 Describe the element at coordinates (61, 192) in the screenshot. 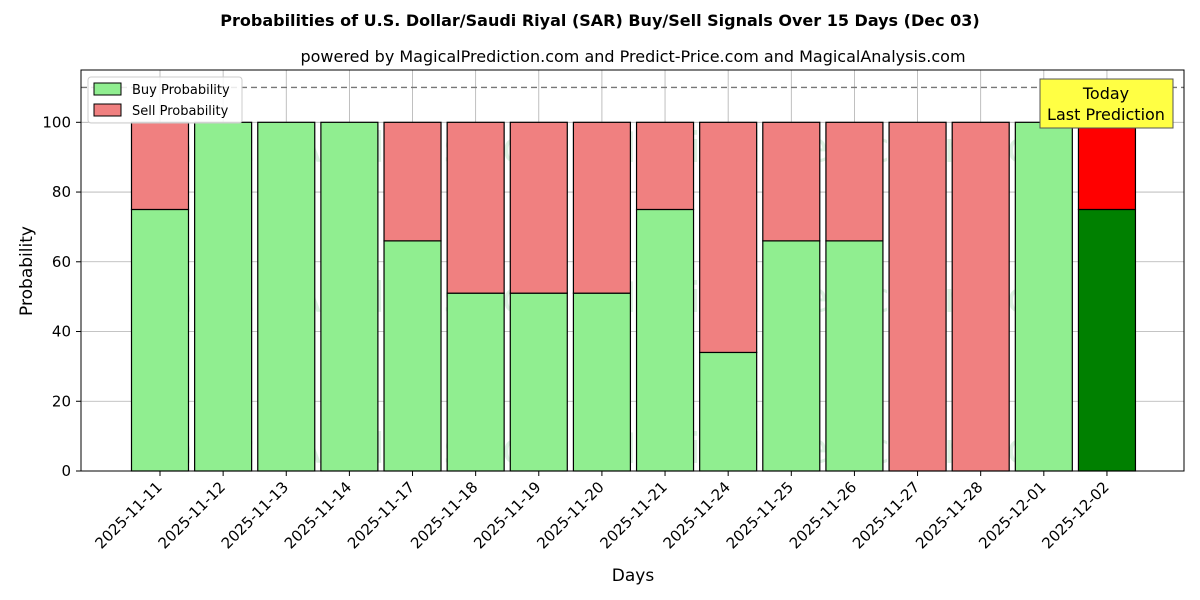

I see `y-tick-label: 80` at that location.